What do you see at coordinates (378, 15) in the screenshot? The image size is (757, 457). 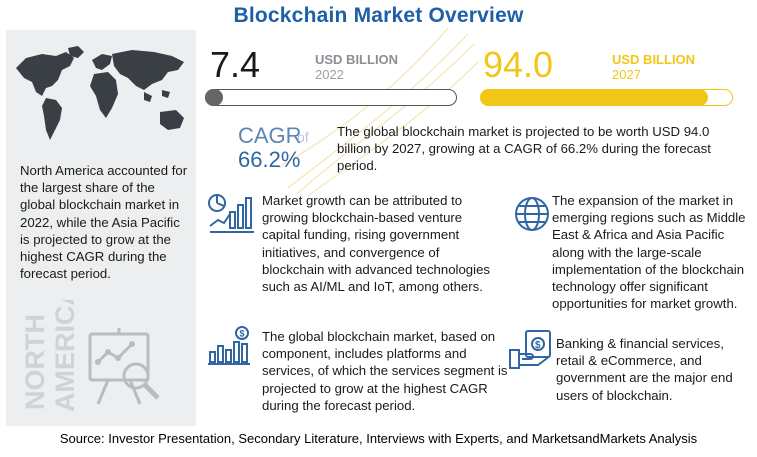 I see `page-title: Blockchain Market Overview` at bounding box center [378, 15].